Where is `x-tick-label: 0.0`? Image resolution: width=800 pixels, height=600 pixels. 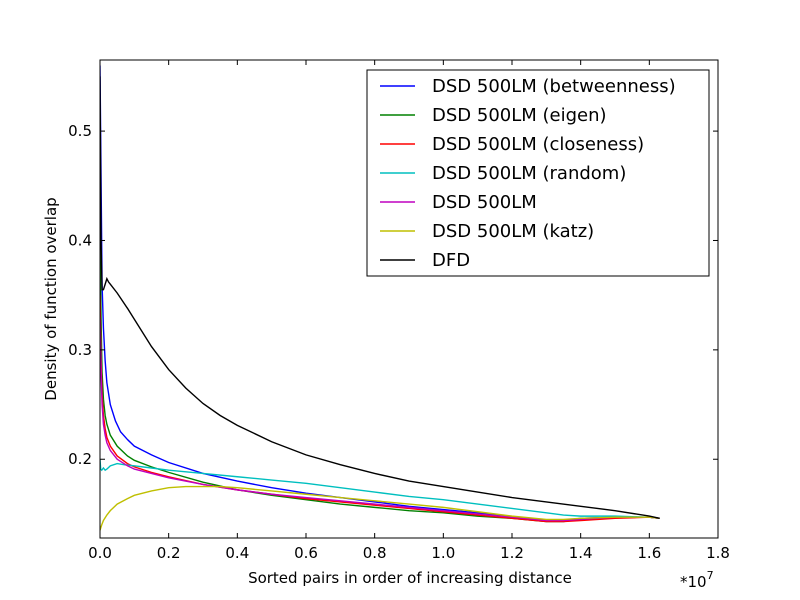 x-tick-label: 0.0 is located at coordinates (100, 553).